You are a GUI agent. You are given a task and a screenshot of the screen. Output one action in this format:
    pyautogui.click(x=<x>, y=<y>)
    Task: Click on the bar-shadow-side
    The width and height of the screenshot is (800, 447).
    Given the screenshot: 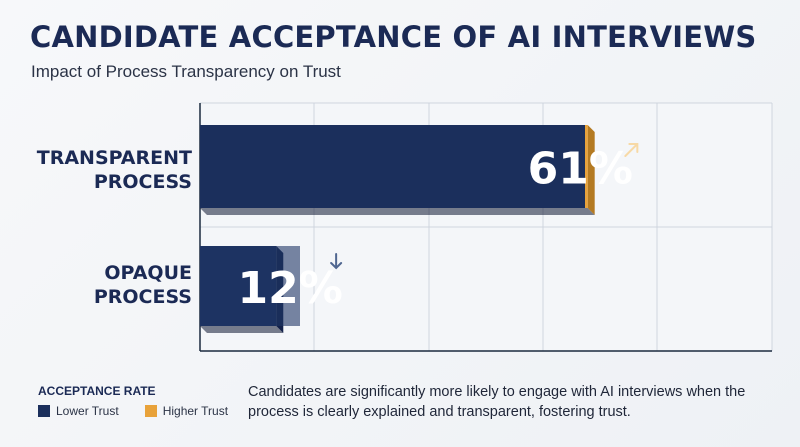 What is the action you would take?
    pyautogui.click(x=591, y=170)
    